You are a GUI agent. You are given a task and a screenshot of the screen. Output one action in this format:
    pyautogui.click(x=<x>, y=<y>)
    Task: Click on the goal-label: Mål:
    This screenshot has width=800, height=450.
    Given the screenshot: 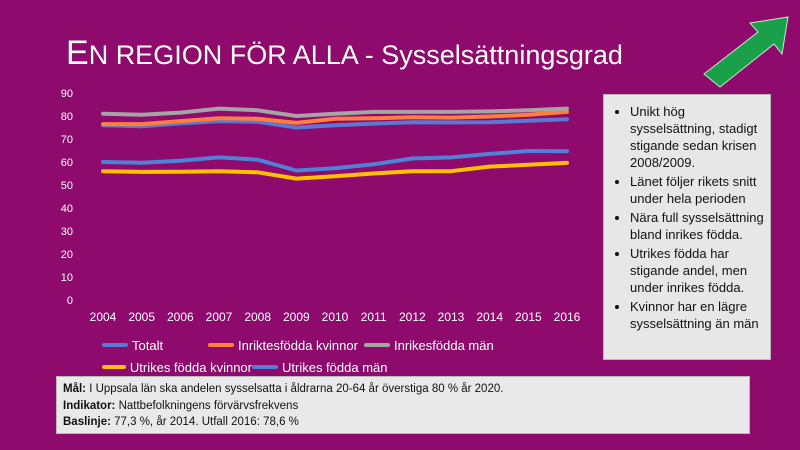 What is the action you would take?
    pyautogui.click(x=74, y=389)
    